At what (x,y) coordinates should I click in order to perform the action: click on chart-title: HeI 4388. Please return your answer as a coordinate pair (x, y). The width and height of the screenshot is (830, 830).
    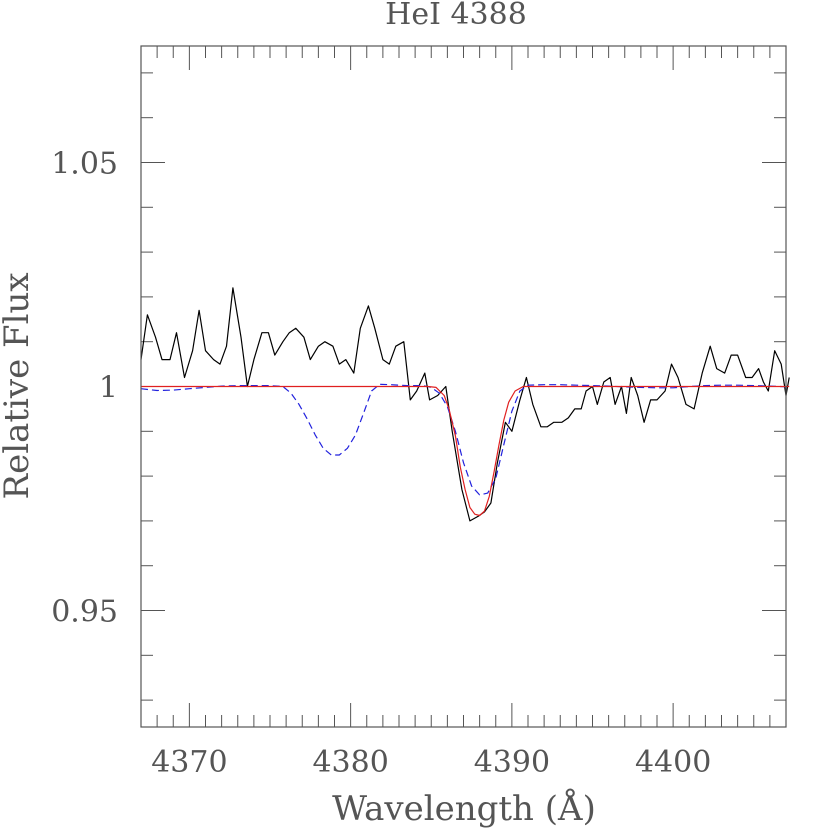
    Looking at the image, I should click on (456, 16).